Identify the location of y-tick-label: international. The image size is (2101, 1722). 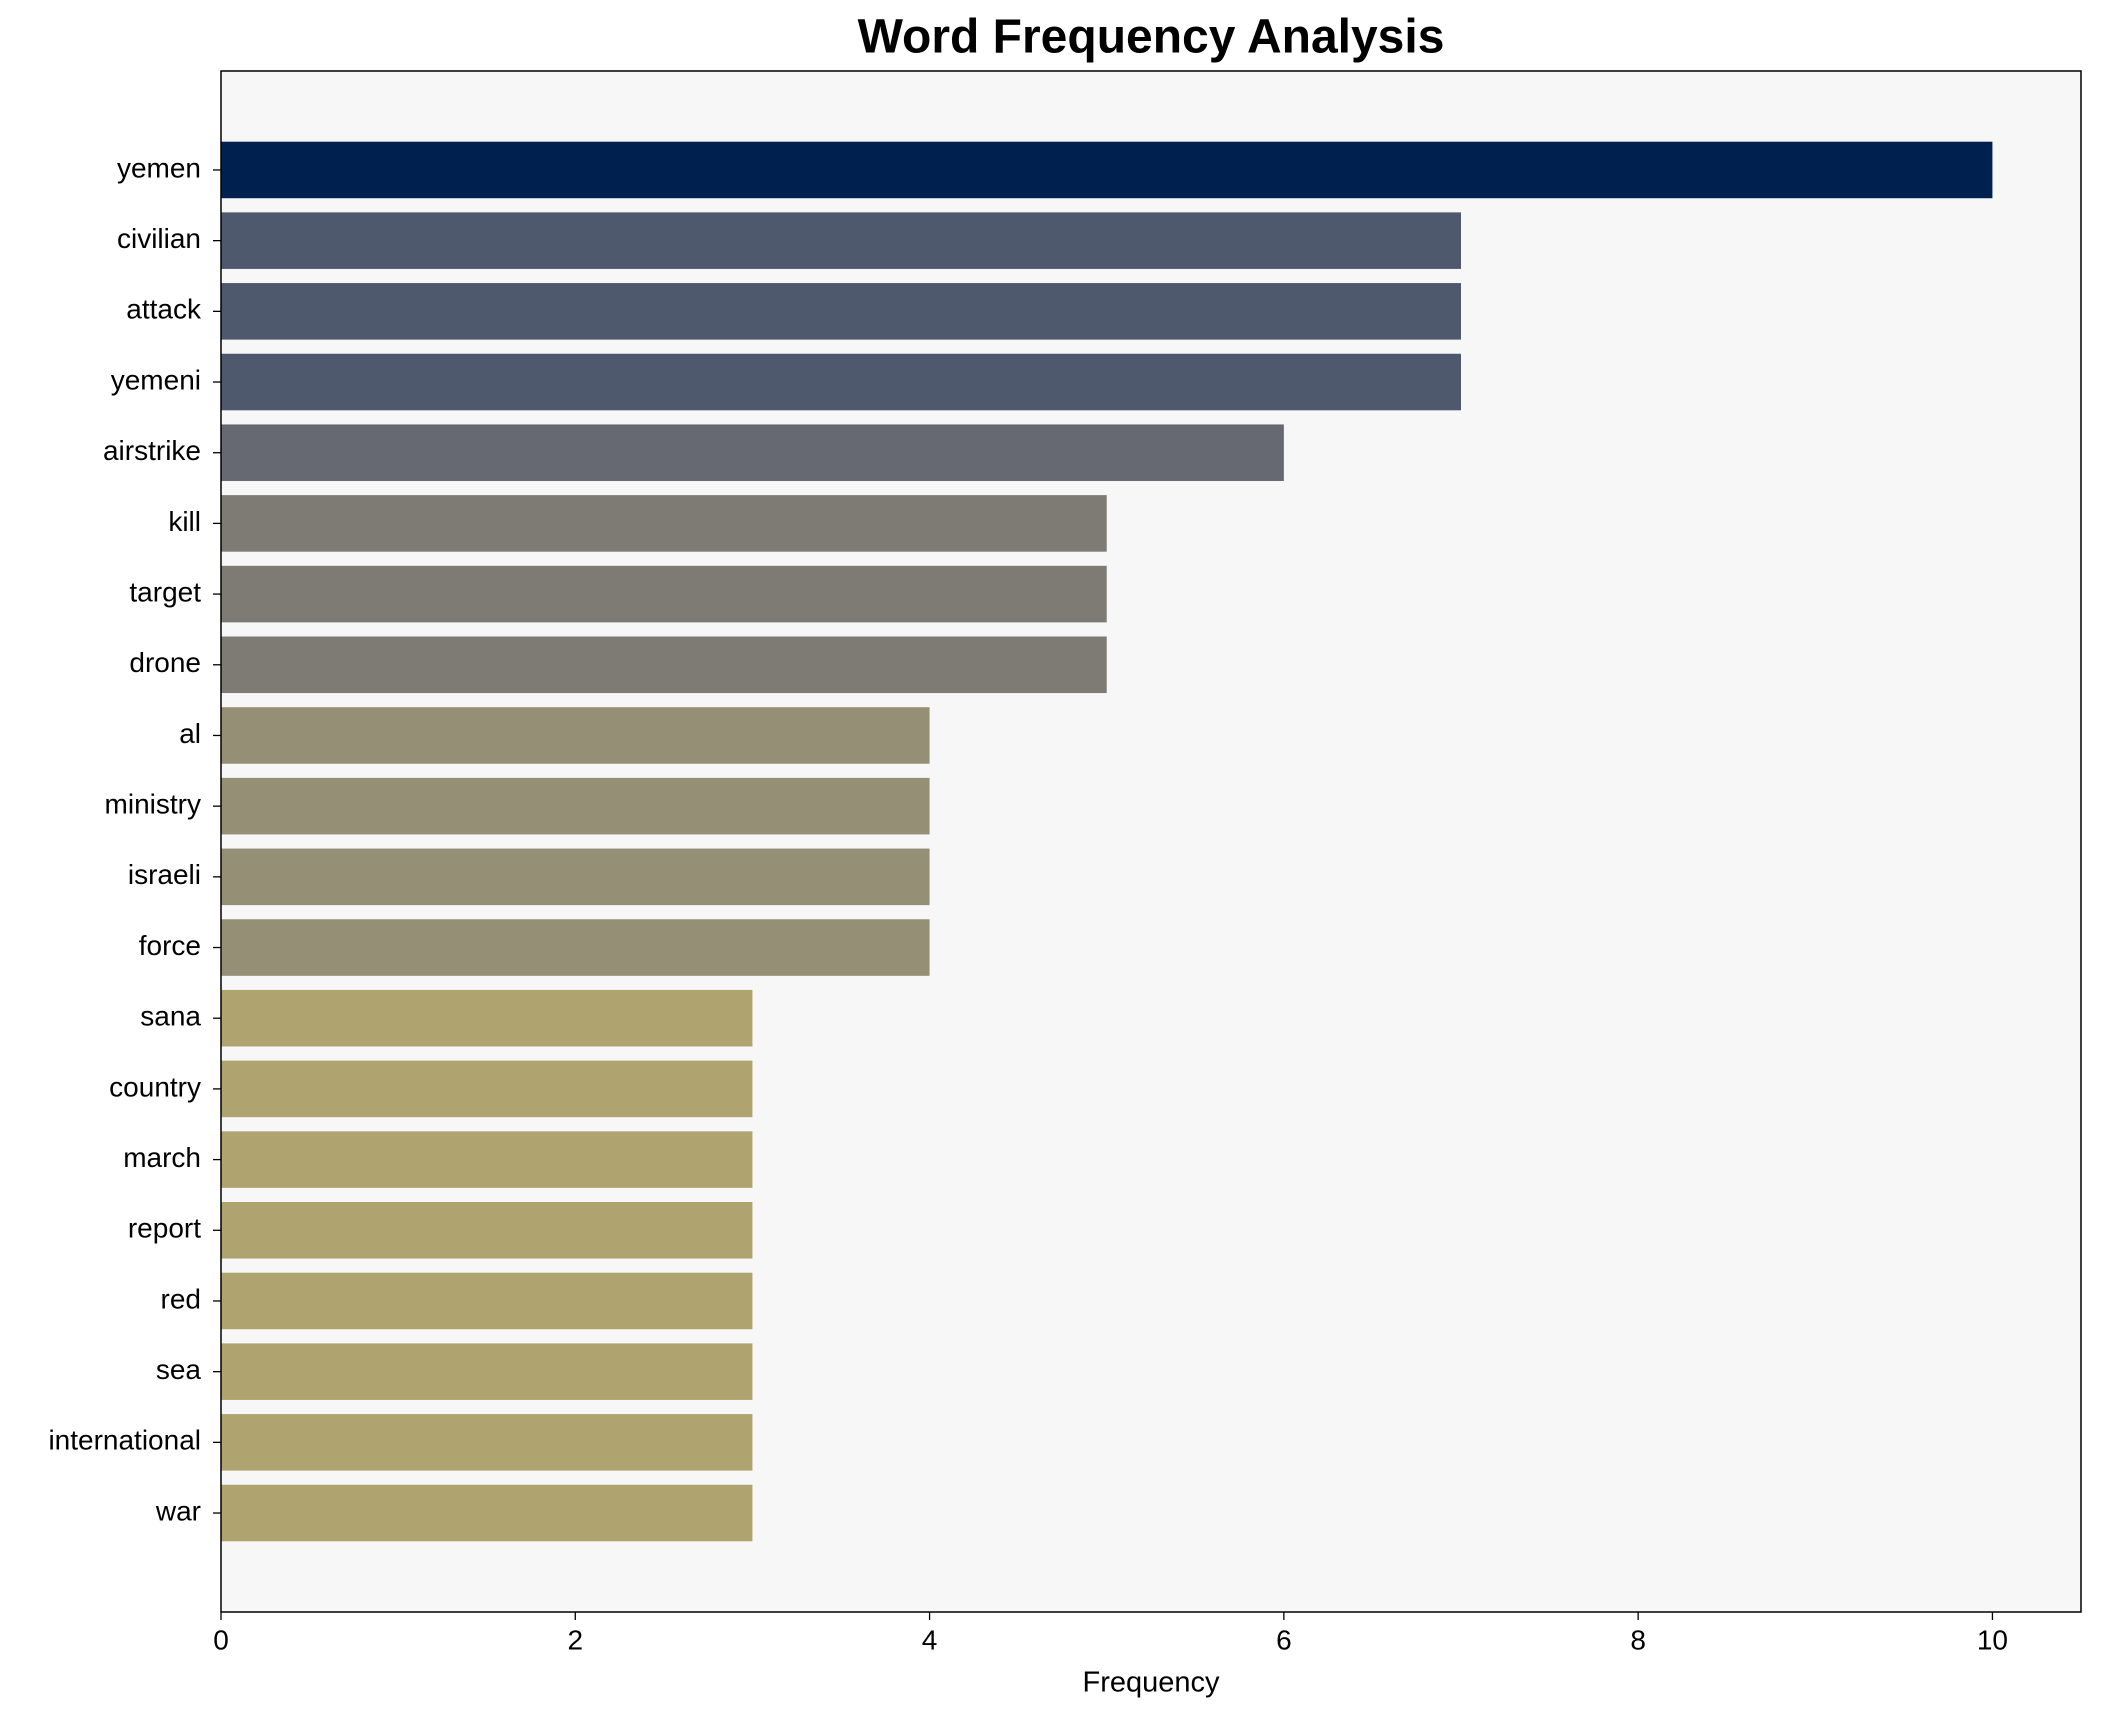
(124, 1440).